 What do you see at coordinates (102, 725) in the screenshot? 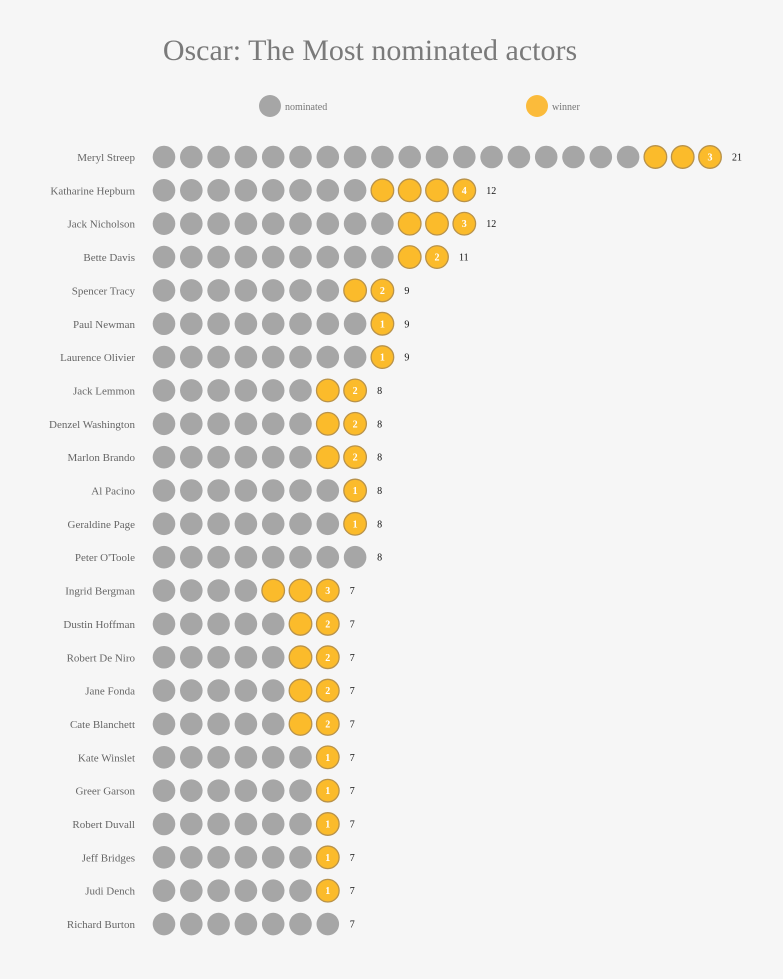
I see `actor-name-label: Cate Blanchett` at bounding box center [102, 725].